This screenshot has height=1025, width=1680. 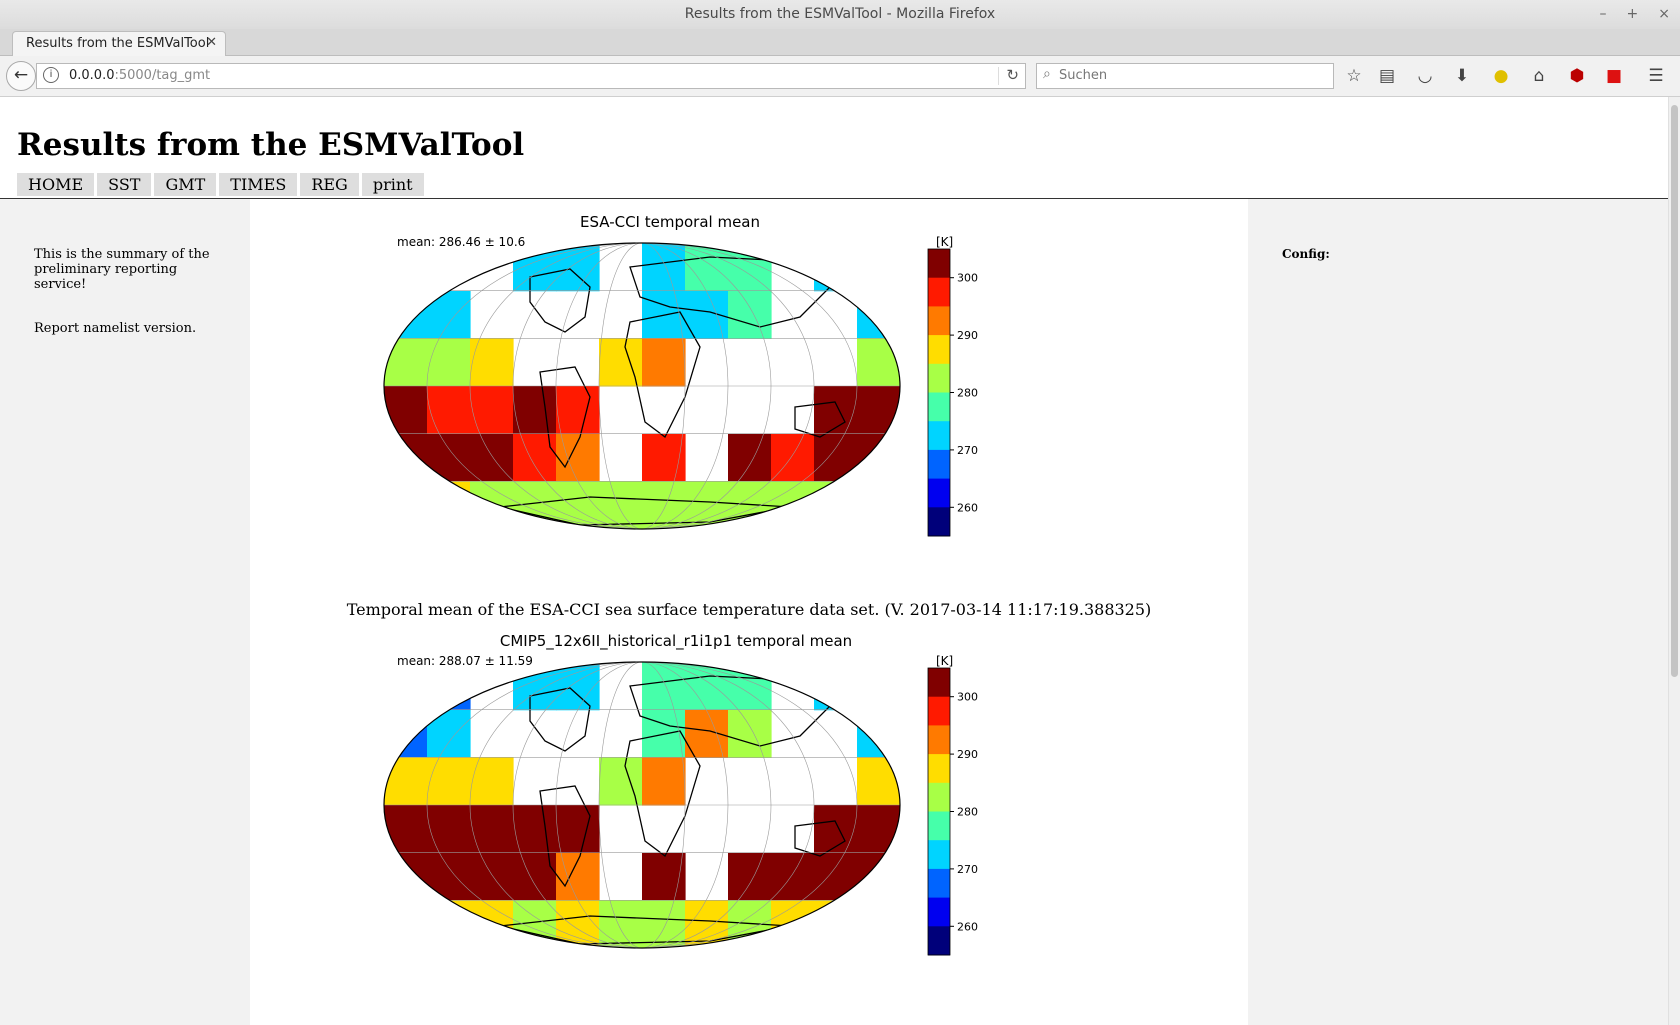 What do you see at coordinates (258, 184) in the screenshot?
I see `menu-times: TIMES` at bounding box center [258, 184].